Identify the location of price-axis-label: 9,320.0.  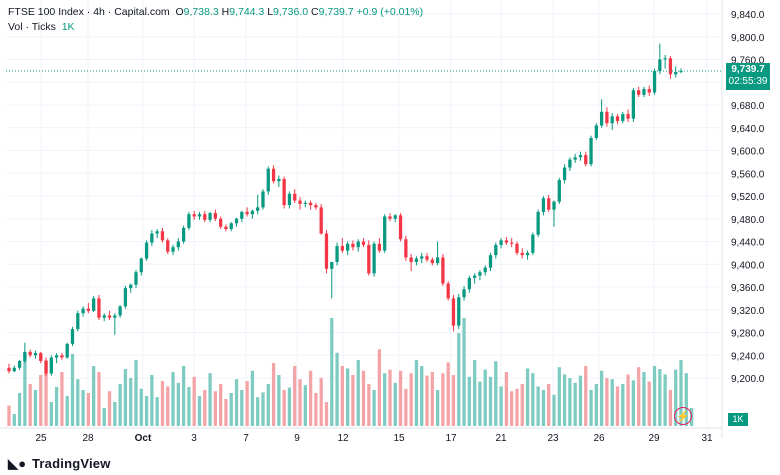
(748, 311).